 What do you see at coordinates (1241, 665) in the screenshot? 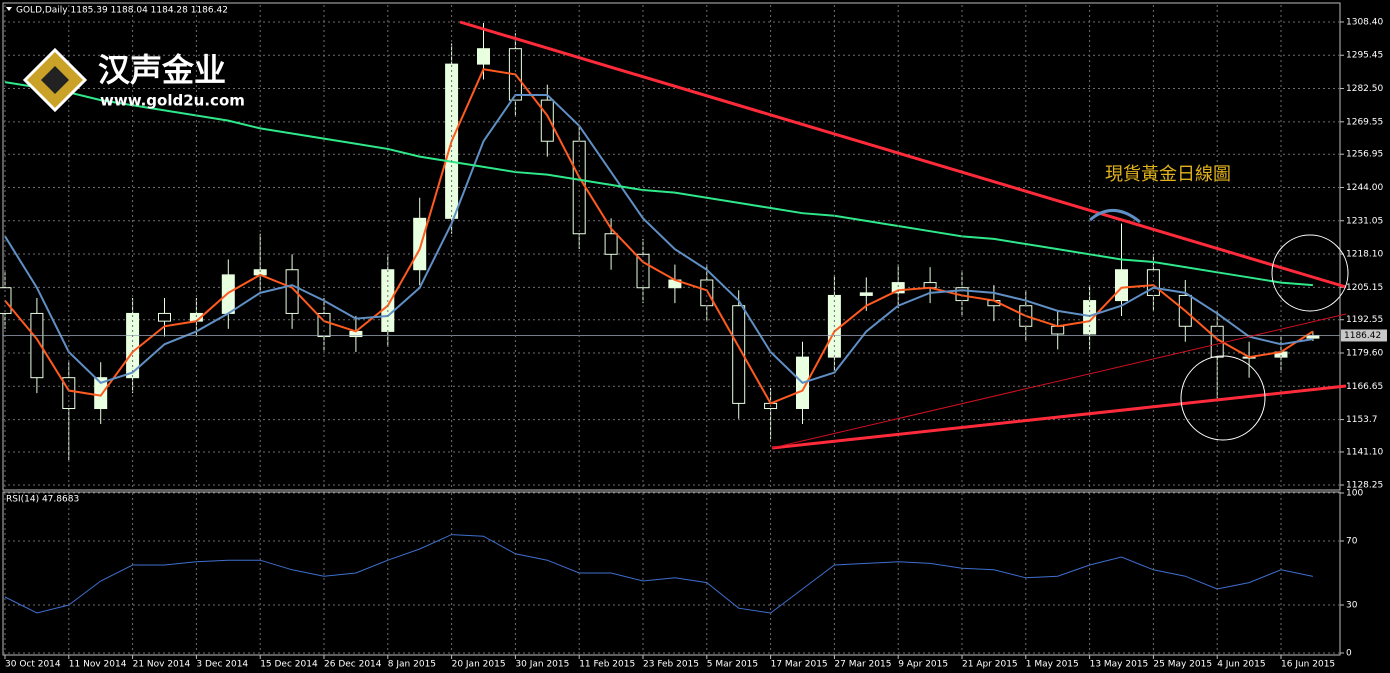
I see `x-tick-label: 4 Jun 2015` at bounding box center [1241, 665].